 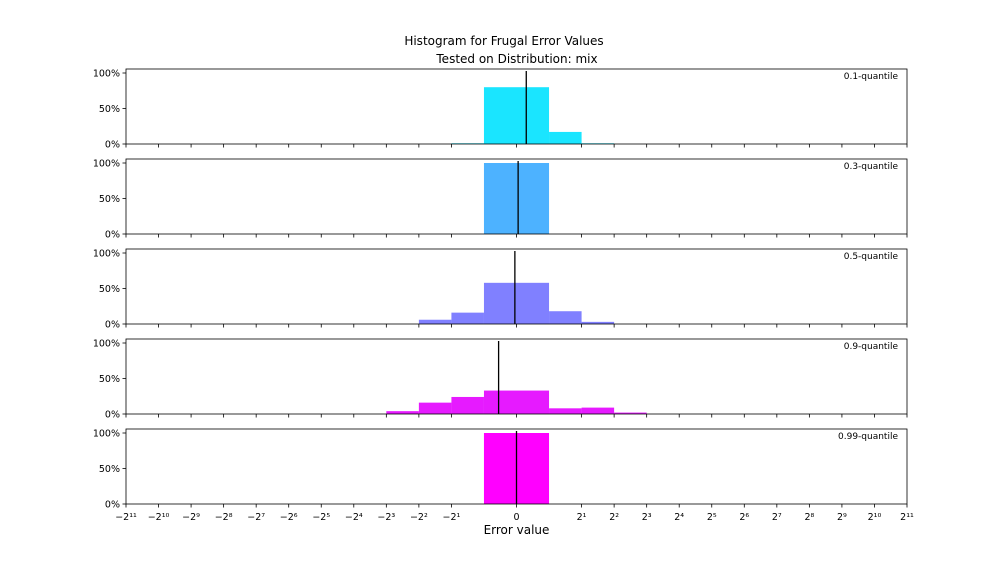 What do you see at coordinates (321, 517) in the screenshot?
I see `x-tick-label: −2⁵` at bounding box center [321, 517].